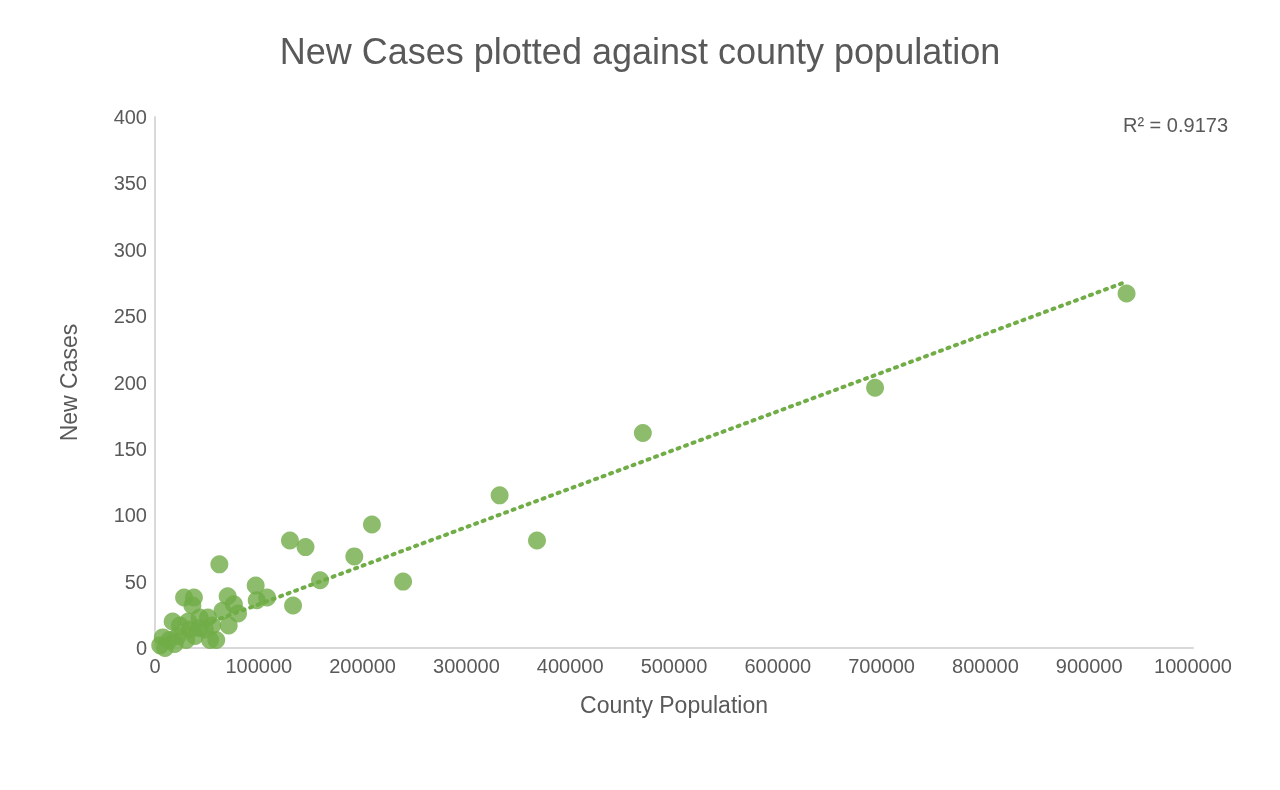 This screenshot has height=790, width=1280. I want to click on x-tick-label: 100000, so click(259, 666).